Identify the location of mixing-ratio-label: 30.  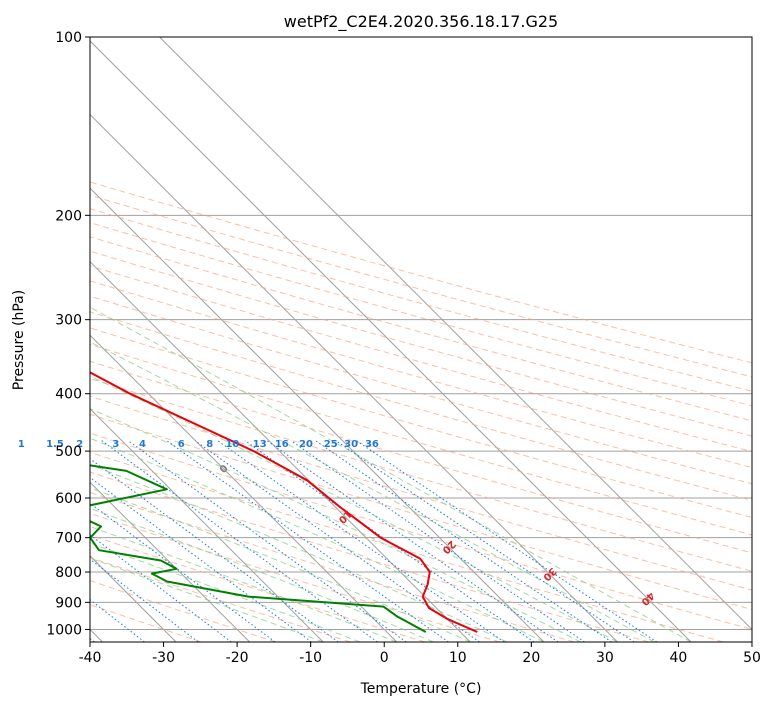
(351, 444).